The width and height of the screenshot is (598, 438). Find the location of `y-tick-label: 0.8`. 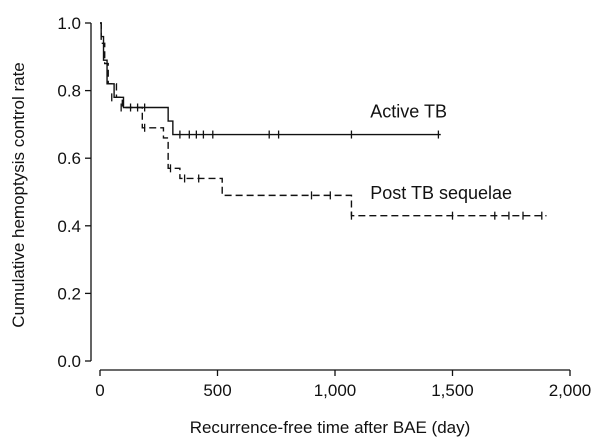

y-tick-label: 0.8 is located at coordinates (69, 91).